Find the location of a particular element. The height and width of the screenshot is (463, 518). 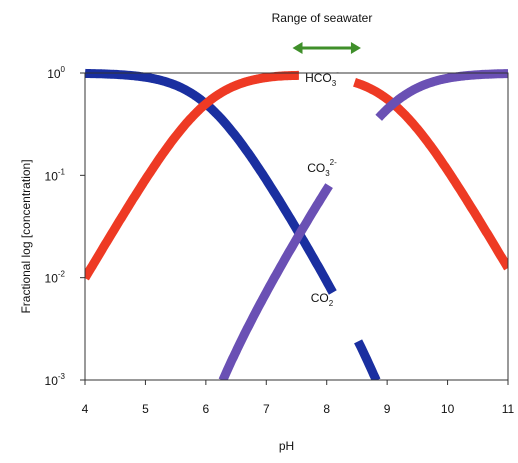

seawater-range-arrow-right is located at coordinates (355, 48).